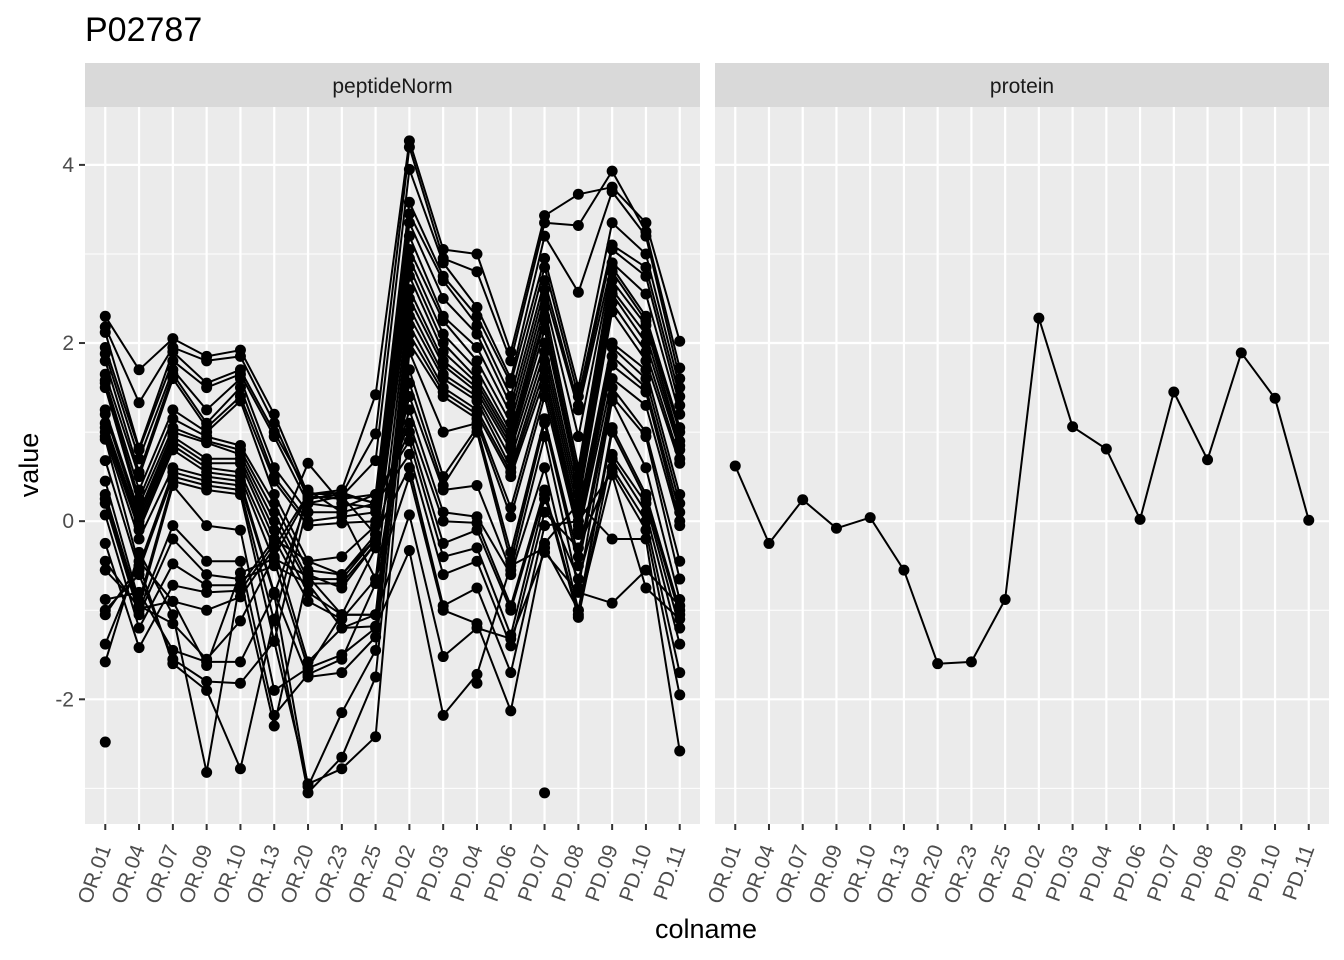 The width and height of the screenshot is (1344, 960). What do you see at coordinates (392, 86) in the screenshot?
I see `strip-label-peptidenorm: peptideNorm` at bounding box center [392, 86].